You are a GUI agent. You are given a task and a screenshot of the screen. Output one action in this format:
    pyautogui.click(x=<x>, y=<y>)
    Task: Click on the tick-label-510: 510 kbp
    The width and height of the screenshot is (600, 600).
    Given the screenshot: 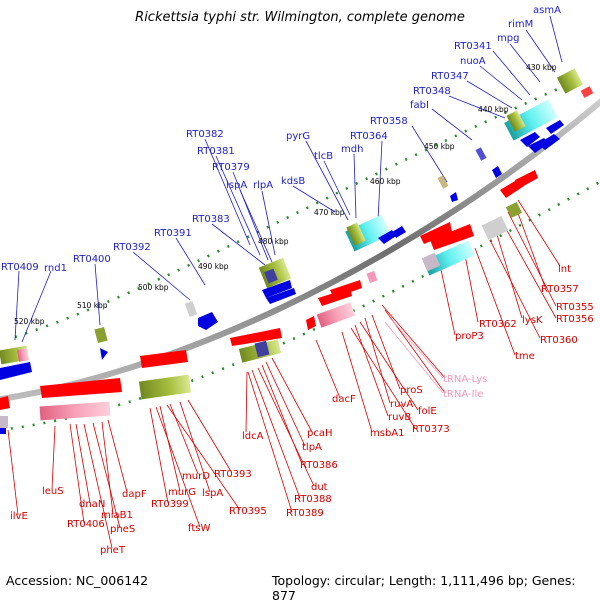 What is the action you would take?
    pyautogui.click(x=92, y=305)
    